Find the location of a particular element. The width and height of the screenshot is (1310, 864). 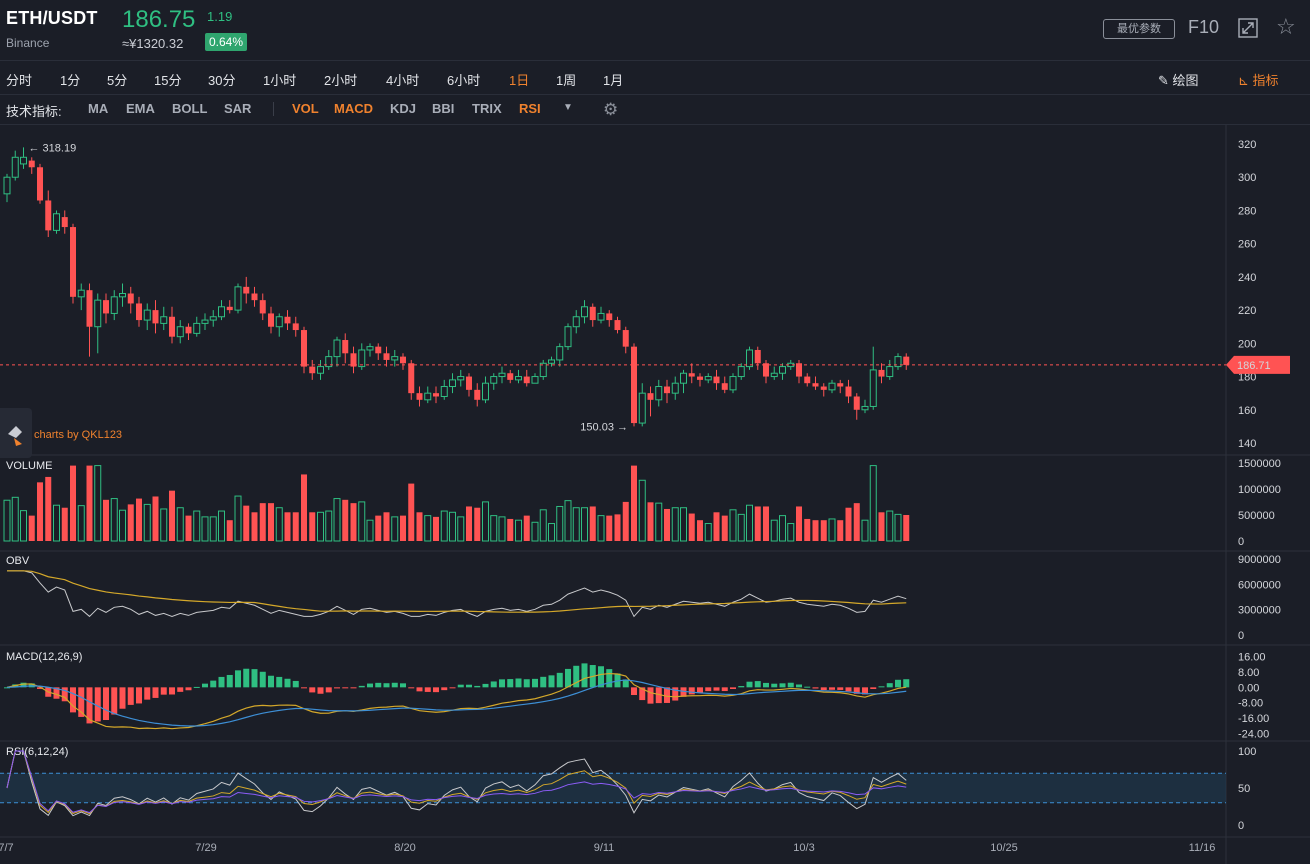

indicators-button: ⊾ 指标 is located at coordinates (1258, 79).